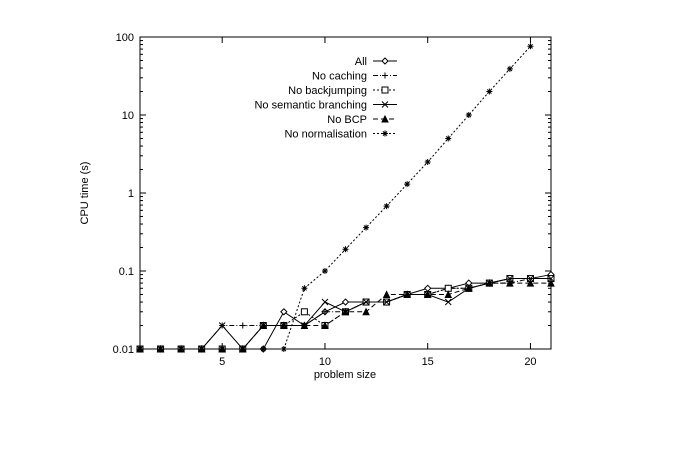 This screenshot has height=450, width=700. Describe the element at coordinates (428, 362) in the screenshot. I see `x-tick-label: 15` at that location.